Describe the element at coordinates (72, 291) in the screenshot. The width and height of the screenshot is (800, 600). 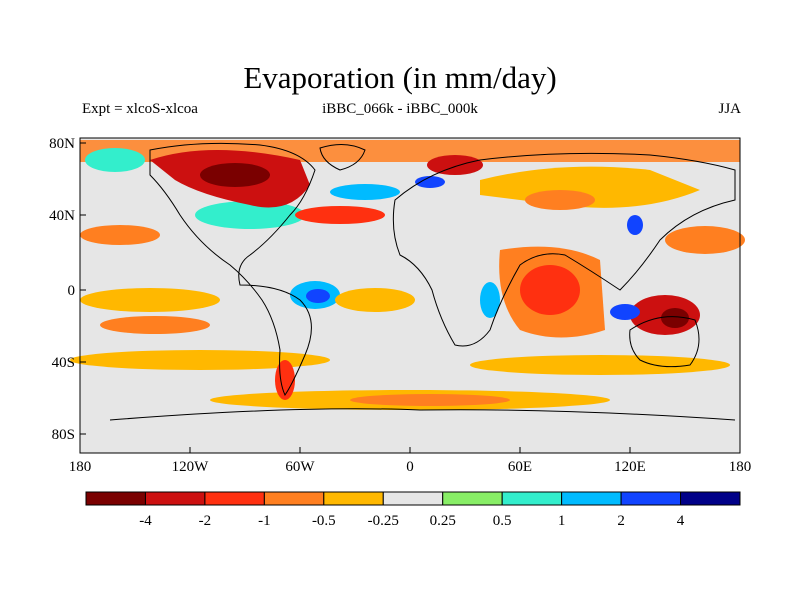
I see `y-tick-label: 0` at that location.